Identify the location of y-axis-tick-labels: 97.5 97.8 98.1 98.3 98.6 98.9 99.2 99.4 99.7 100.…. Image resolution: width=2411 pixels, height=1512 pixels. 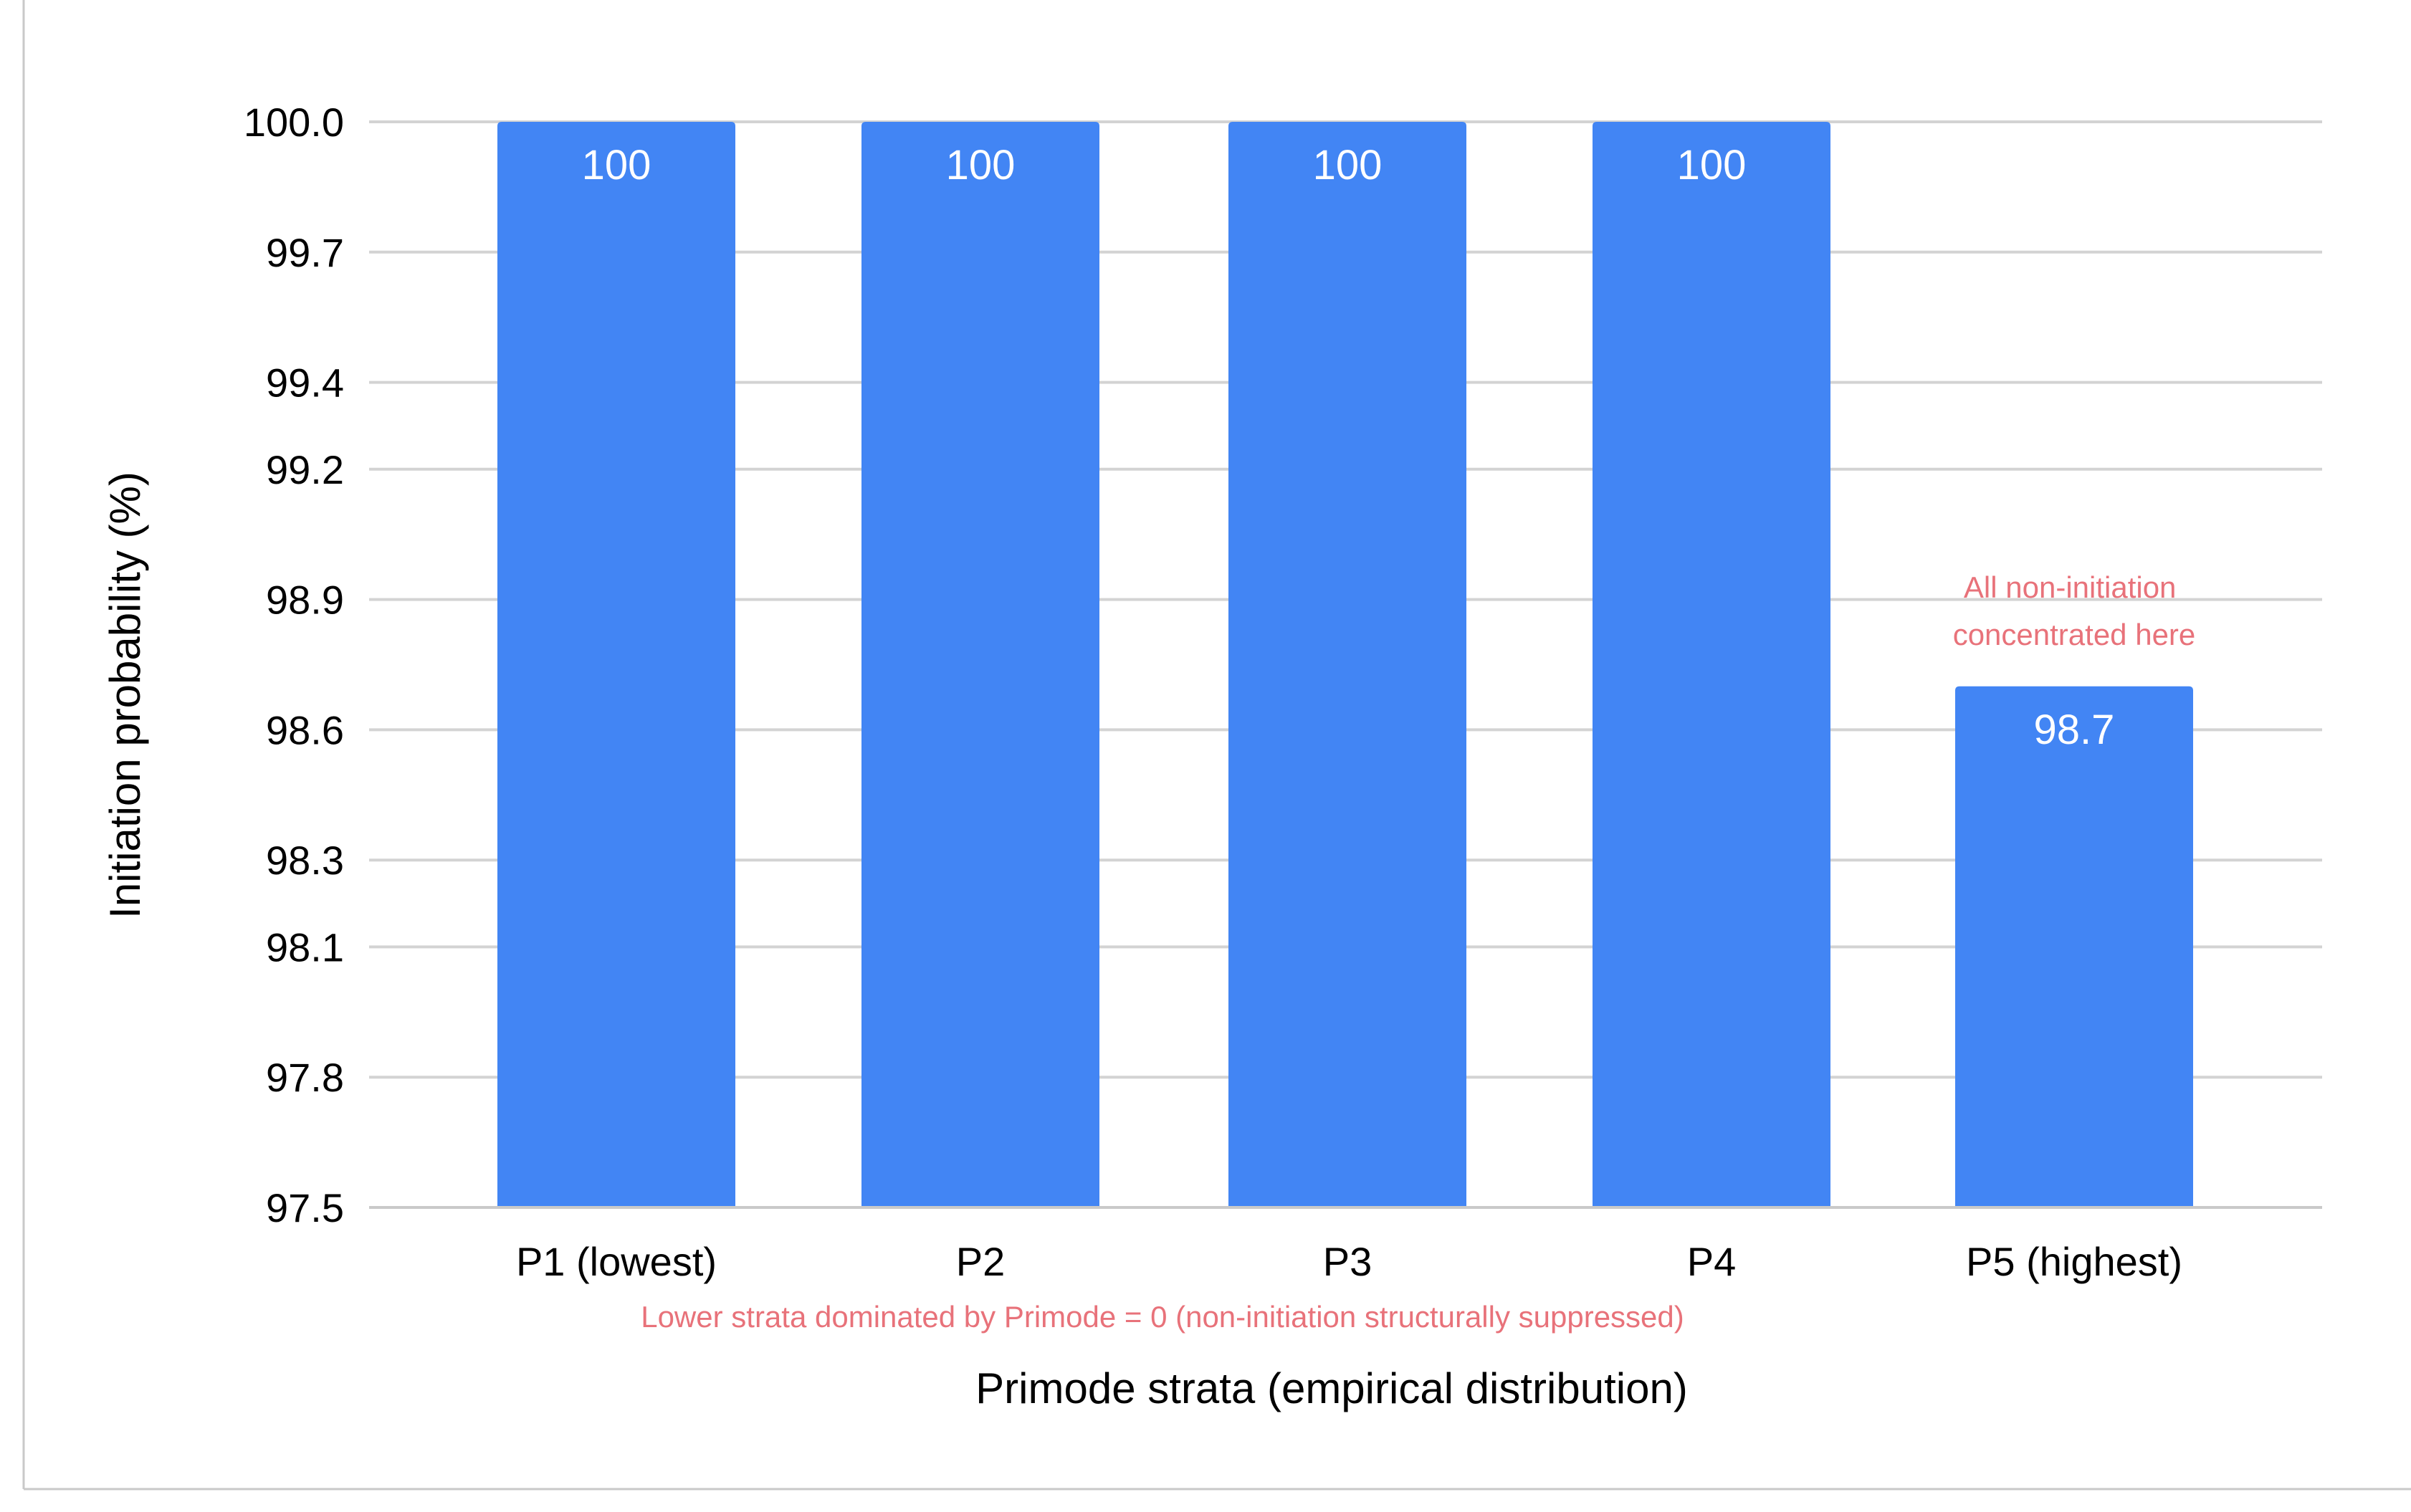
(294, 665).